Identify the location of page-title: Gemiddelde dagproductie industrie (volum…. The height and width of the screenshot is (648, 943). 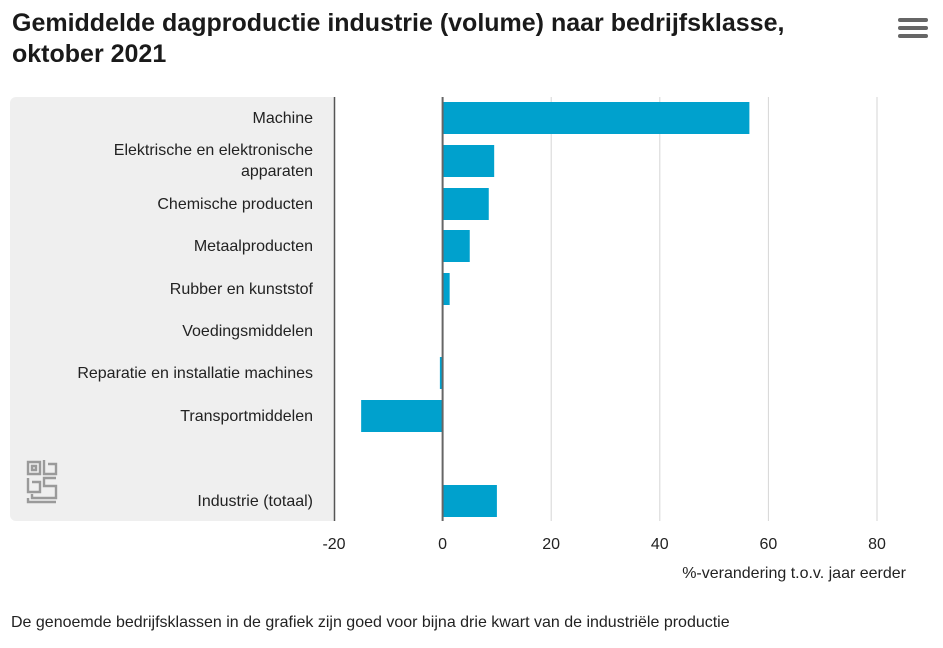
(398, 38).